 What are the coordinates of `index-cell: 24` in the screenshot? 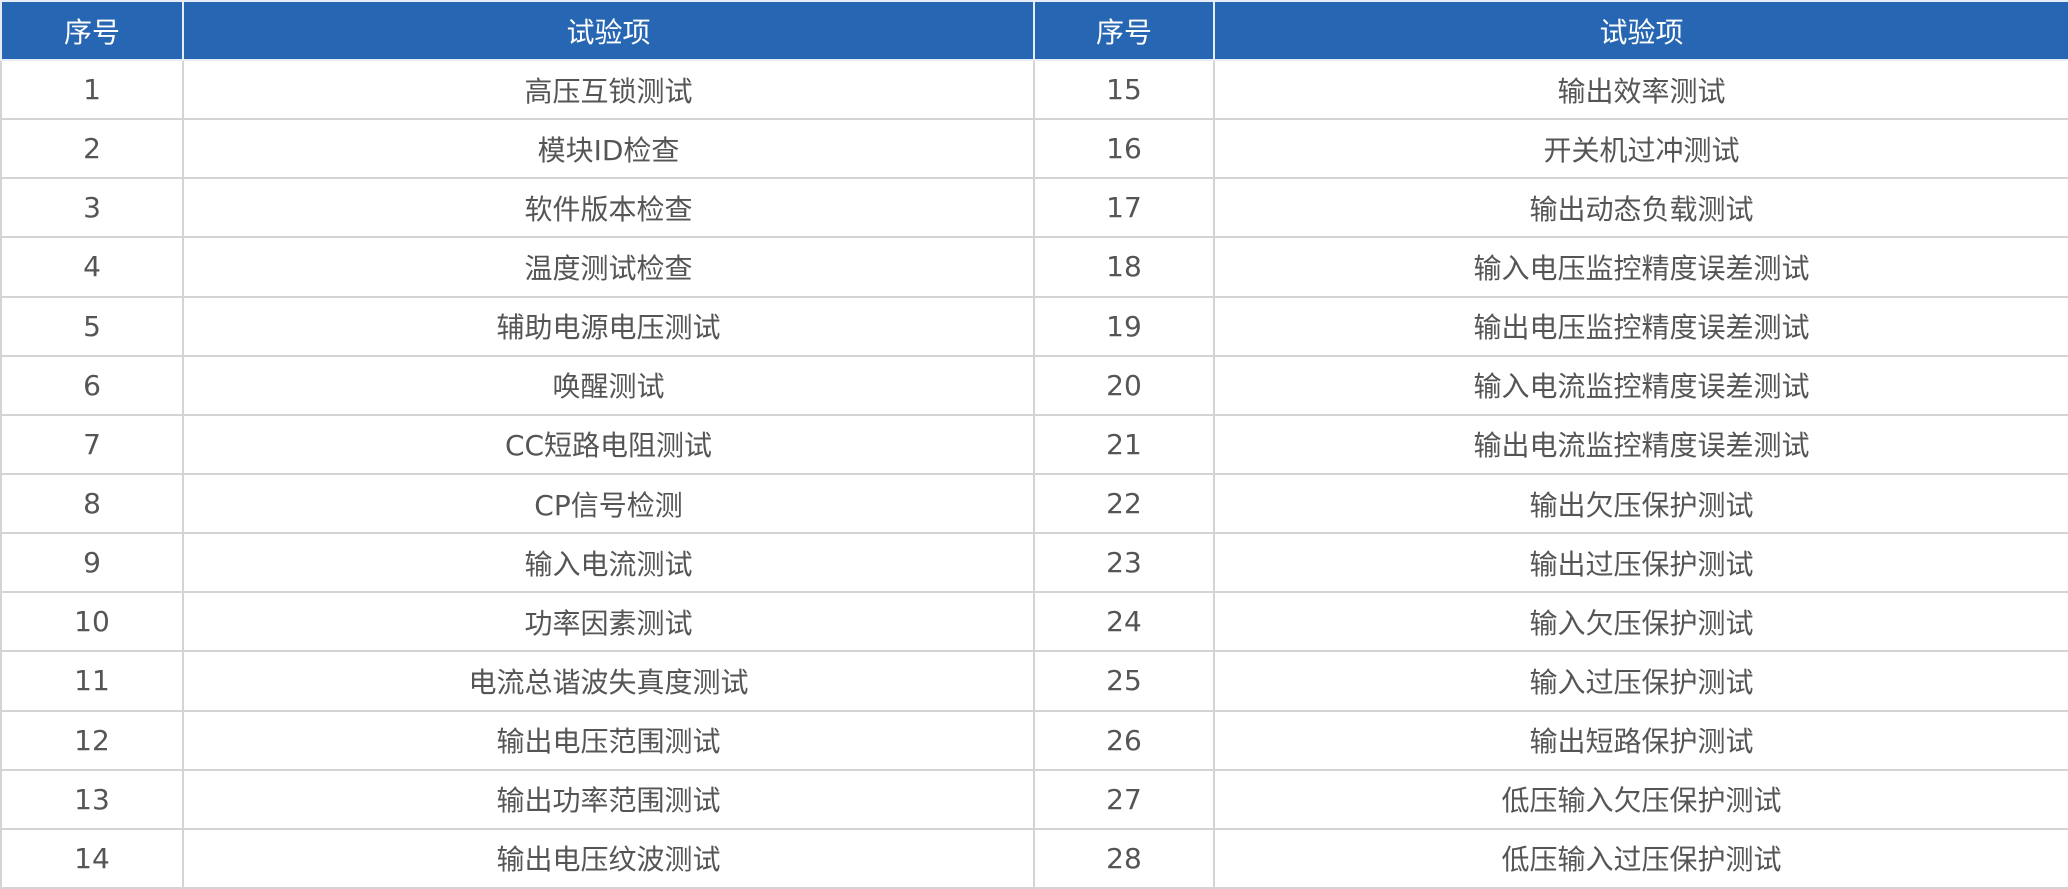 It's located at (1124, 622).